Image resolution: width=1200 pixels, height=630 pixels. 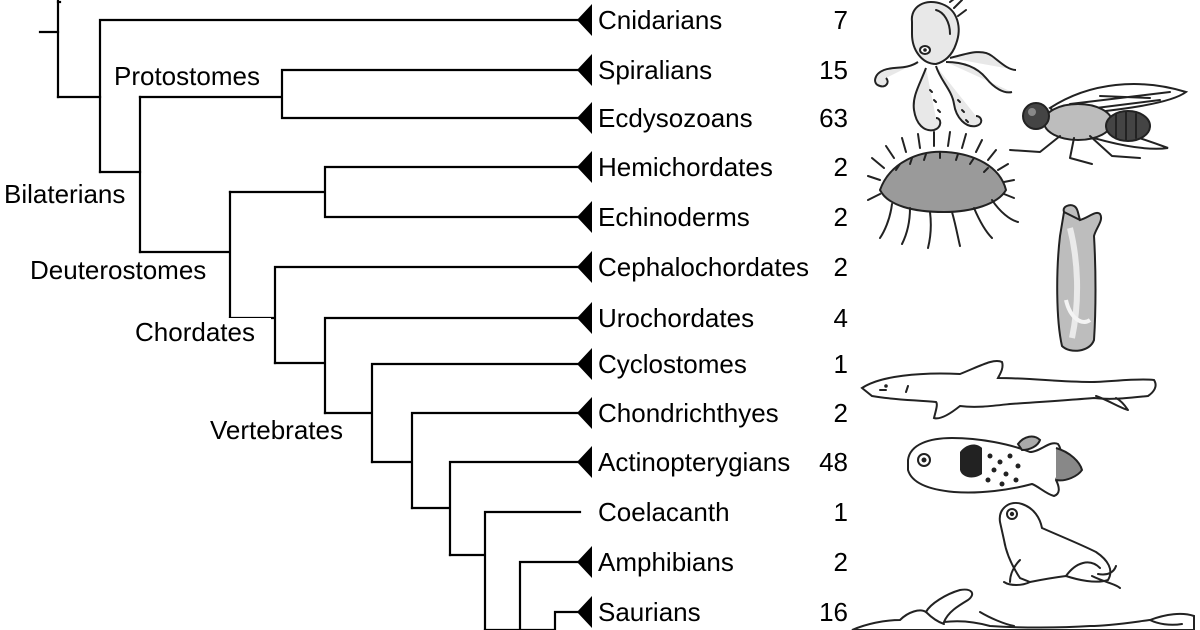 I want to click on wedge-urochordates, so click(x=584, y=318).